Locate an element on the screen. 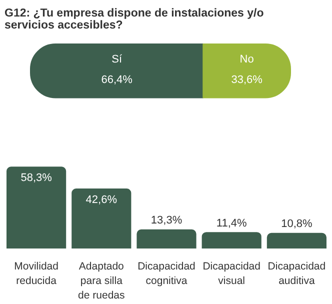 This screenshot has width=332, height=304. data-label: 11,4% is located at coordinates (232, 223).